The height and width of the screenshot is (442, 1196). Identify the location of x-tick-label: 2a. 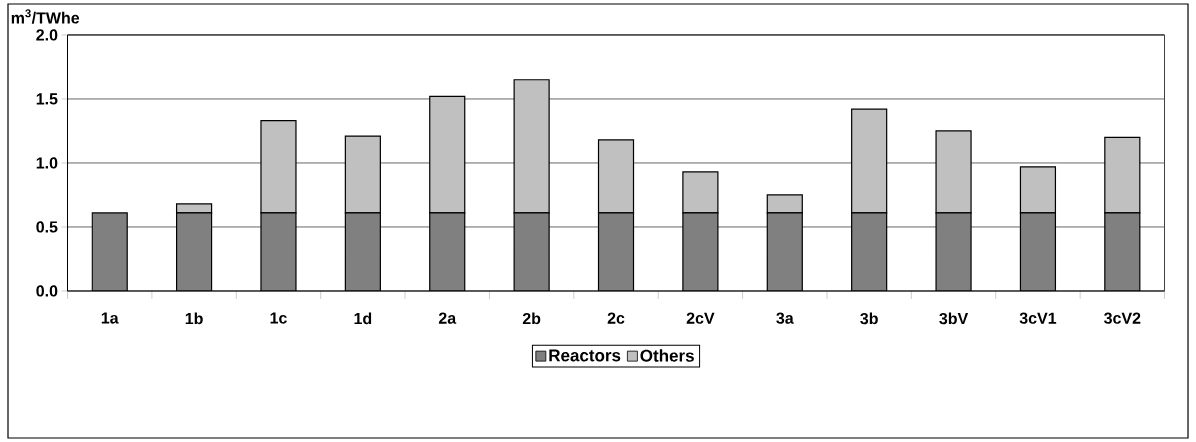
(447, 318).